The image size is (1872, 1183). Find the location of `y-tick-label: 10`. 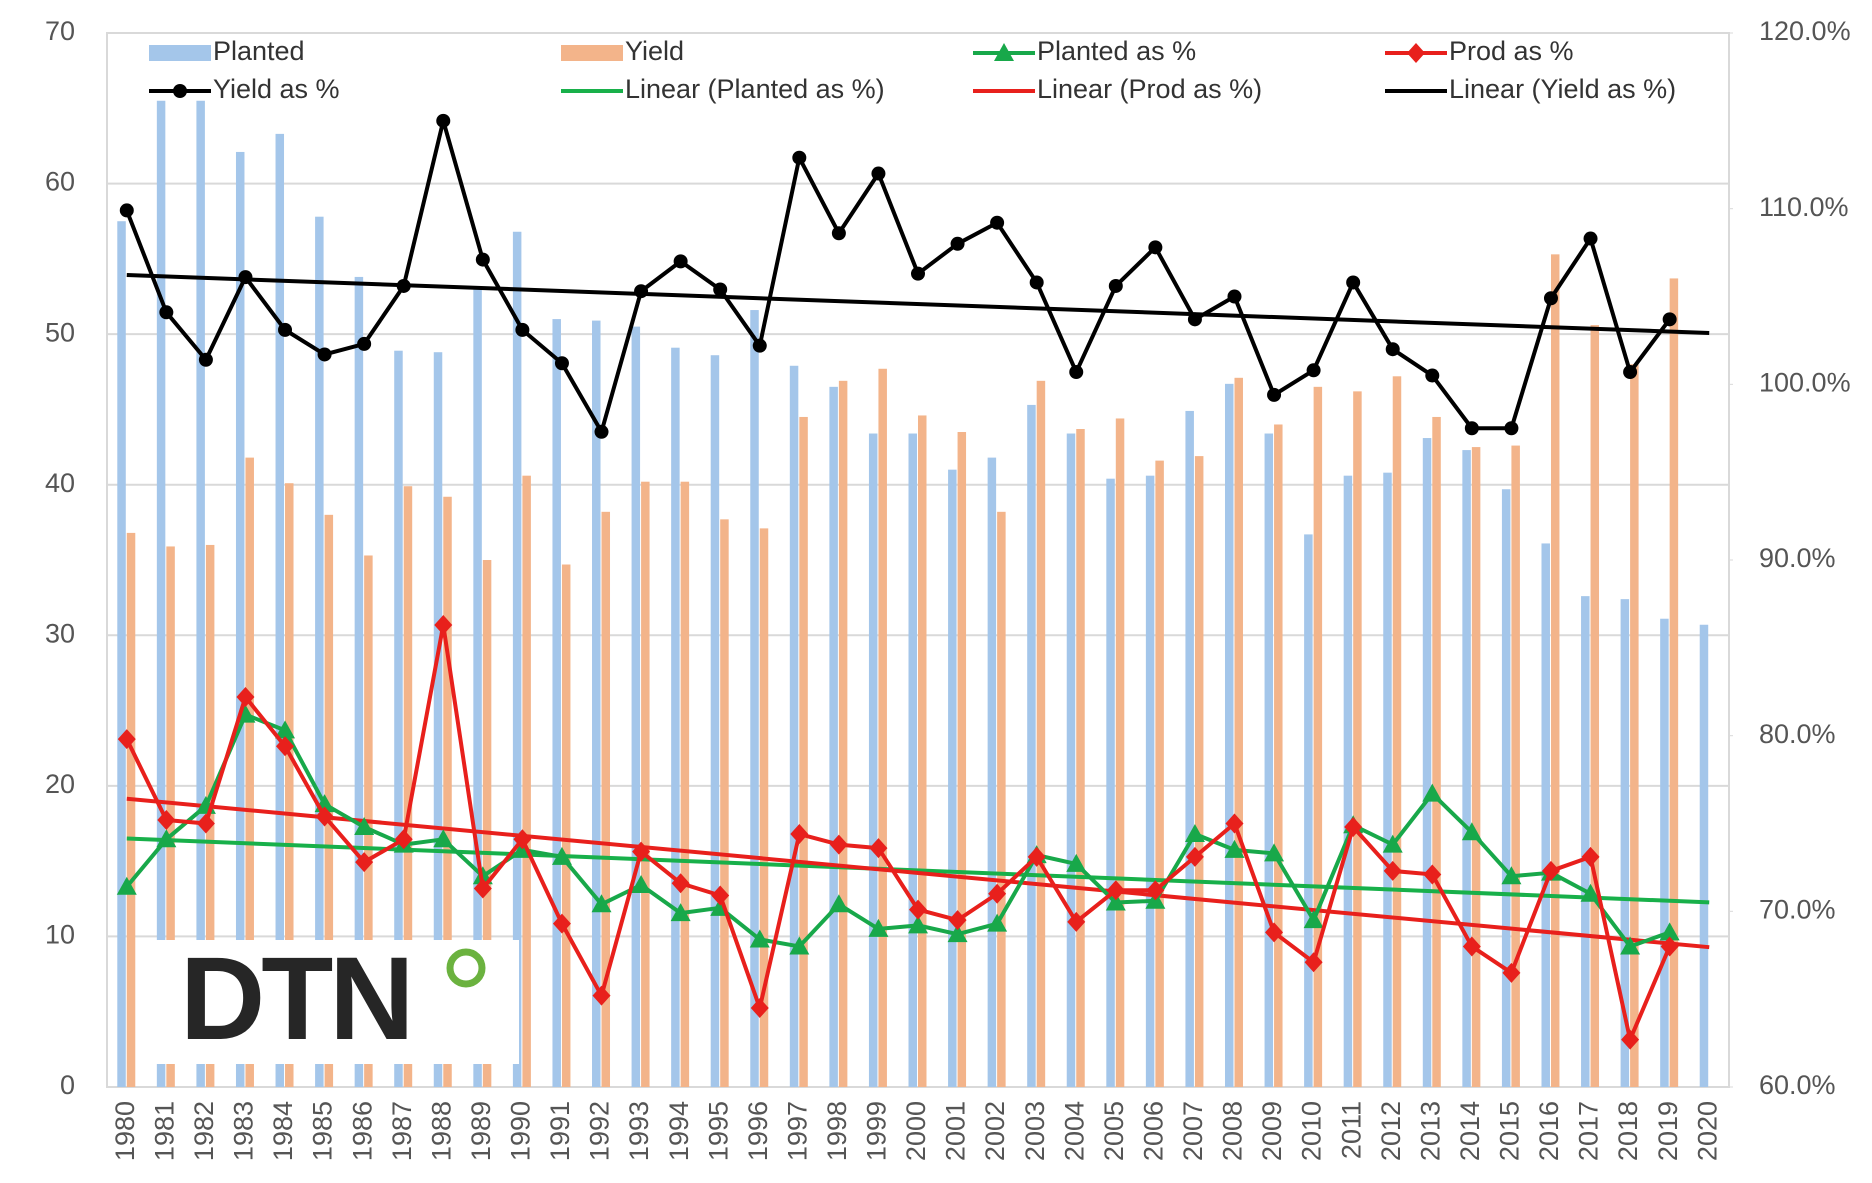

y-tick-label: 10 is located at coordinates (60, 935).